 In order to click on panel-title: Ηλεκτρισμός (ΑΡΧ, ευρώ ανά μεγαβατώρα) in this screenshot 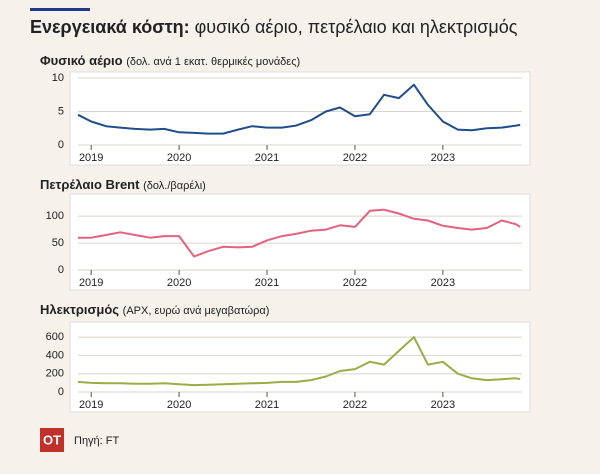, I will do `click(154, 309)`.